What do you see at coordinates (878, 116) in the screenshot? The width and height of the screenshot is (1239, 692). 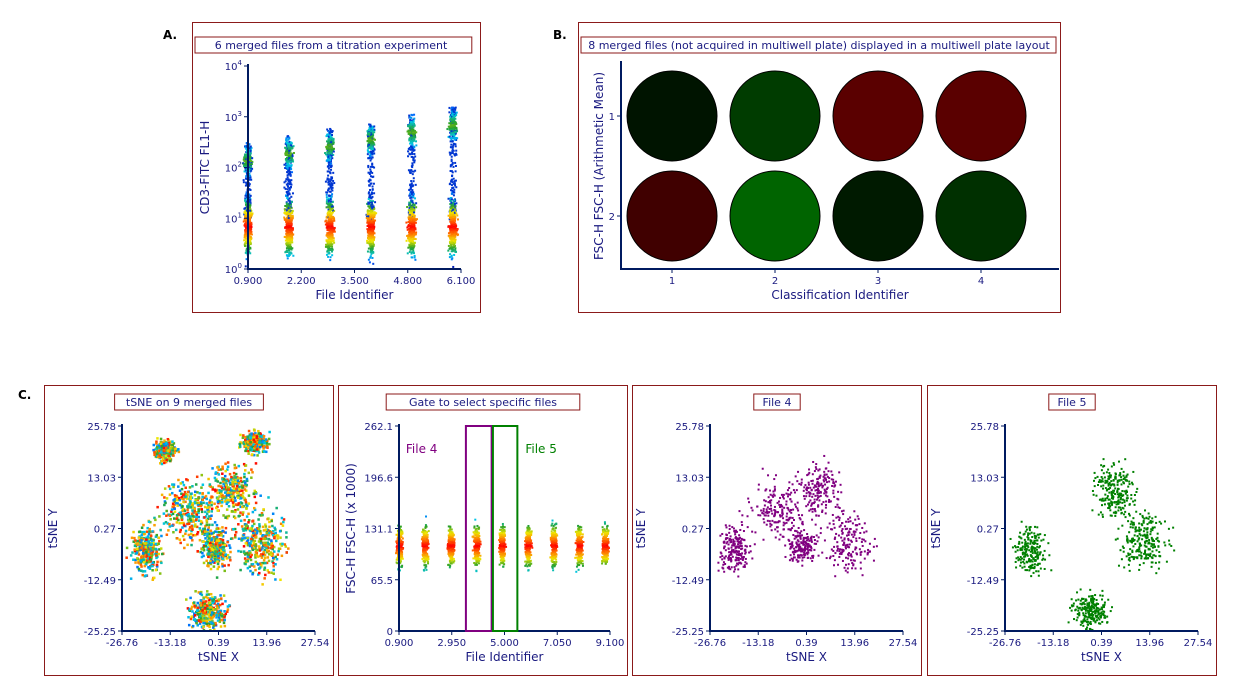 I see `well-circle` at bounding box center [878, 116].